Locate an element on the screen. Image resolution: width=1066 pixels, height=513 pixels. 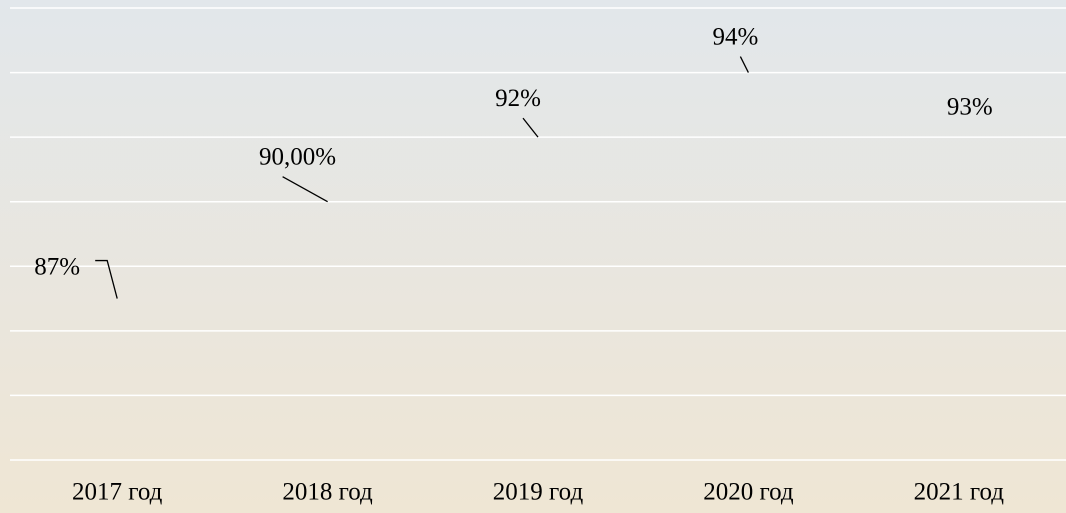
x-tick-label: 2018 год is located at coordinates (327, 492).